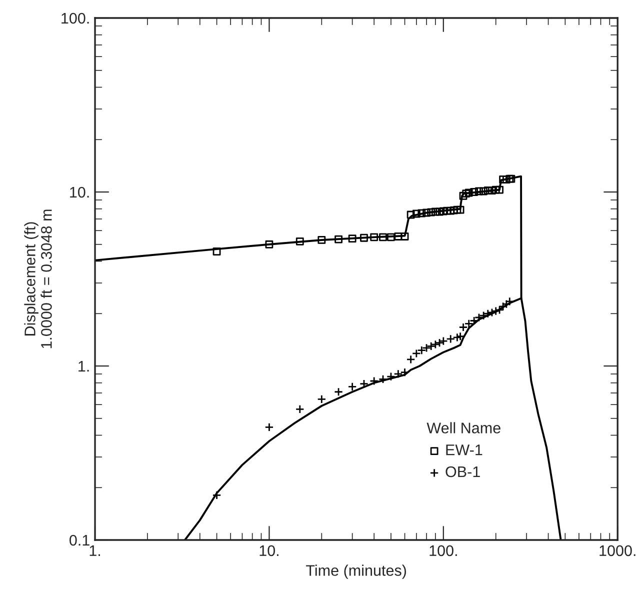  I want to click on x-axis-title: Time (minutes), so click(356, 571).